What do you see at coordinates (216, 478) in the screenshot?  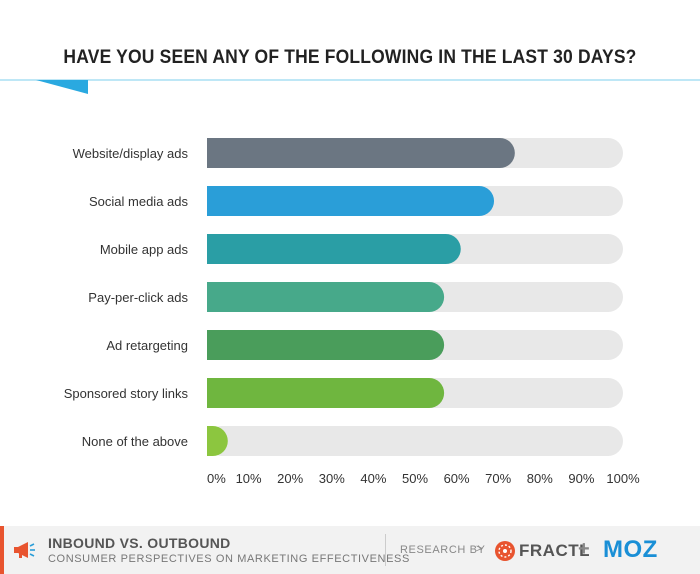 I see `x-tick-label: 0%` at bounding box center [216, 478].